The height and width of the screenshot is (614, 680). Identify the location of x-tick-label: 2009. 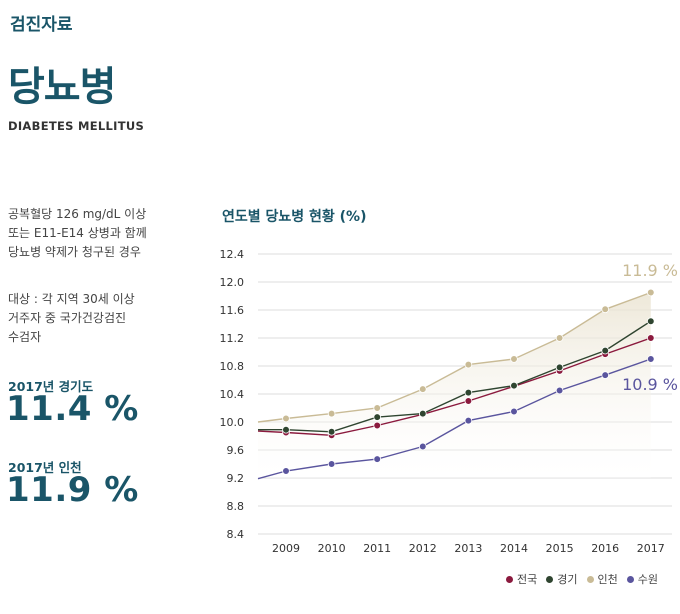
(286, 548).